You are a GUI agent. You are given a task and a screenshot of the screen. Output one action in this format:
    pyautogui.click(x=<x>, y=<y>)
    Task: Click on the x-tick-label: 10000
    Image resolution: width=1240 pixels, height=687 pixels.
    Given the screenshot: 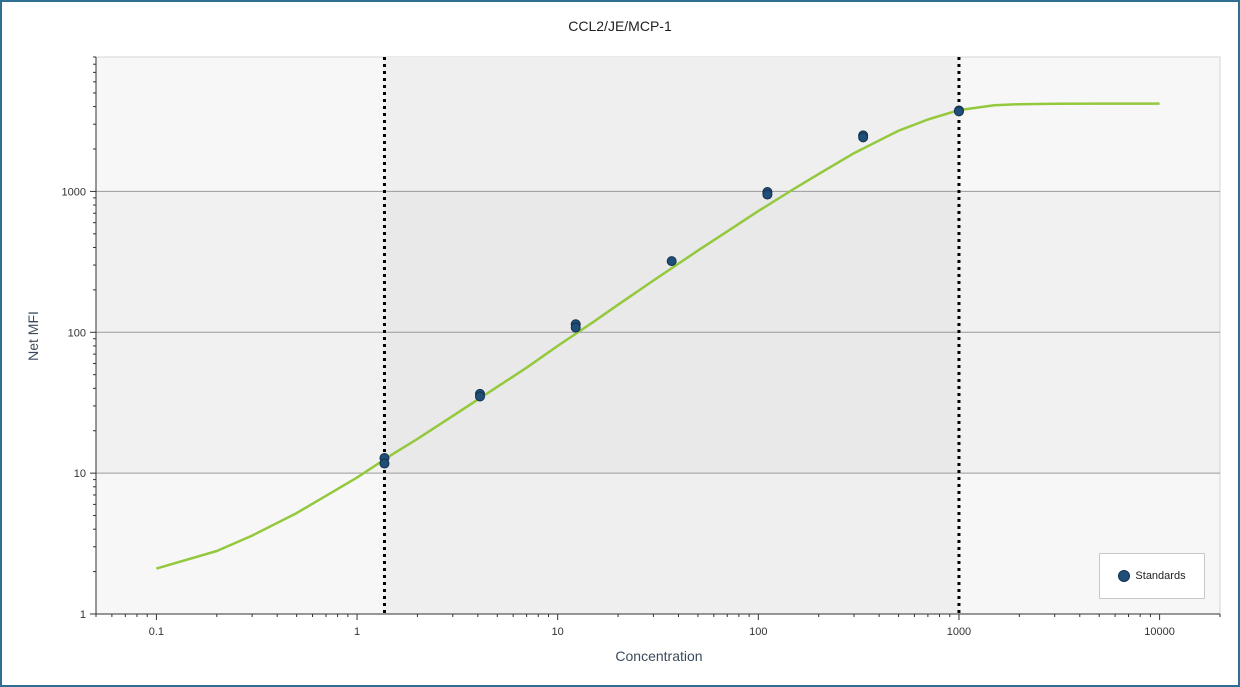 What is the action you would take?
    pyautogui.click(x=1159, y=632)
    